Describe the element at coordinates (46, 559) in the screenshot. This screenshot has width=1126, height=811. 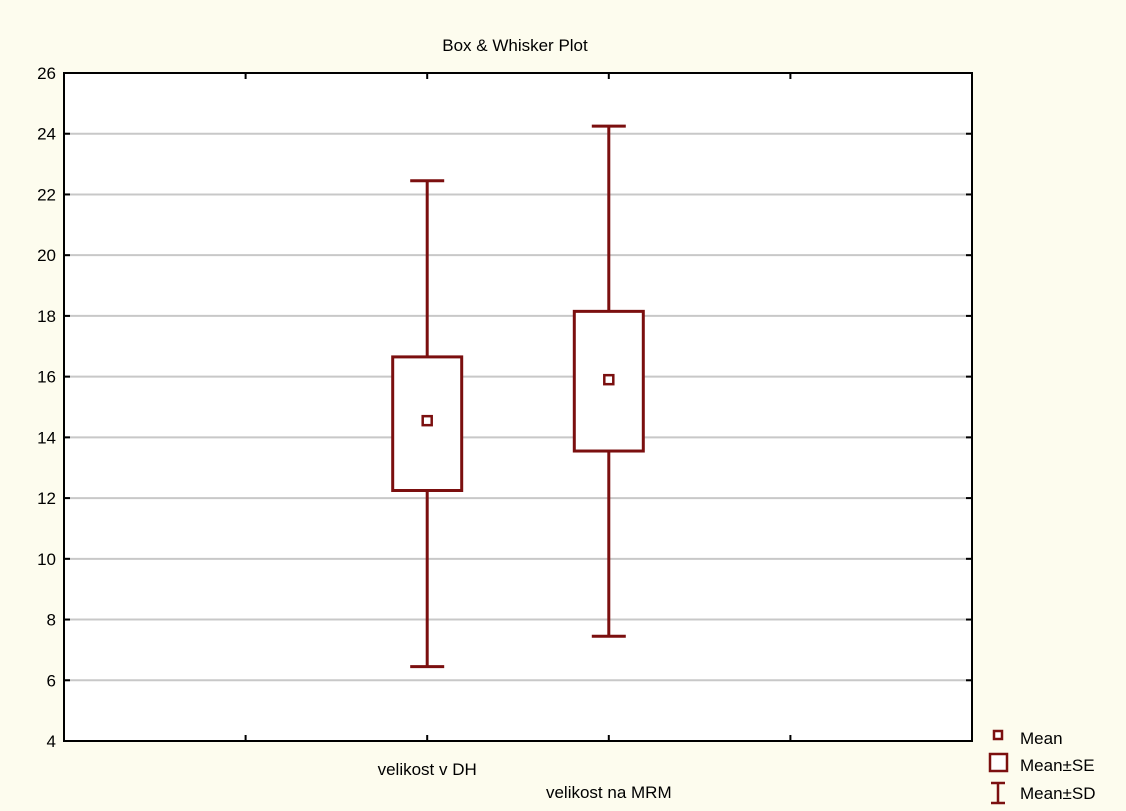
I see `y-tick-label: 10` at that location.